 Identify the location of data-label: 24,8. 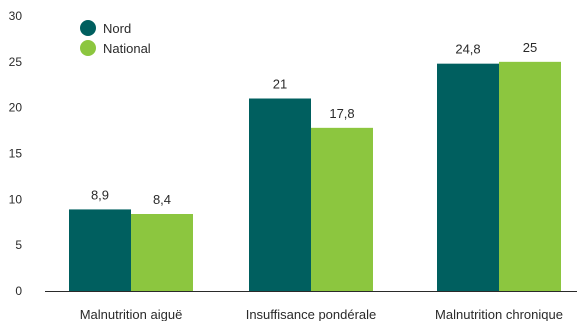
(467, 49).